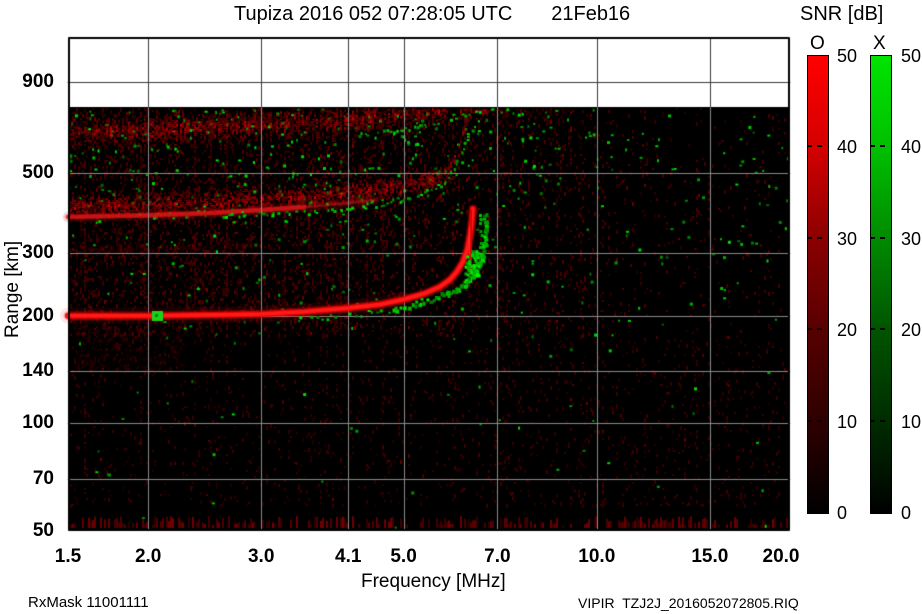 The width and height of the screenshot is (922, 614). What do you see at coordinates (348, 556) in the screenshot?
I see `x-tick-label: 4.1` at bounding box center [348, 556].